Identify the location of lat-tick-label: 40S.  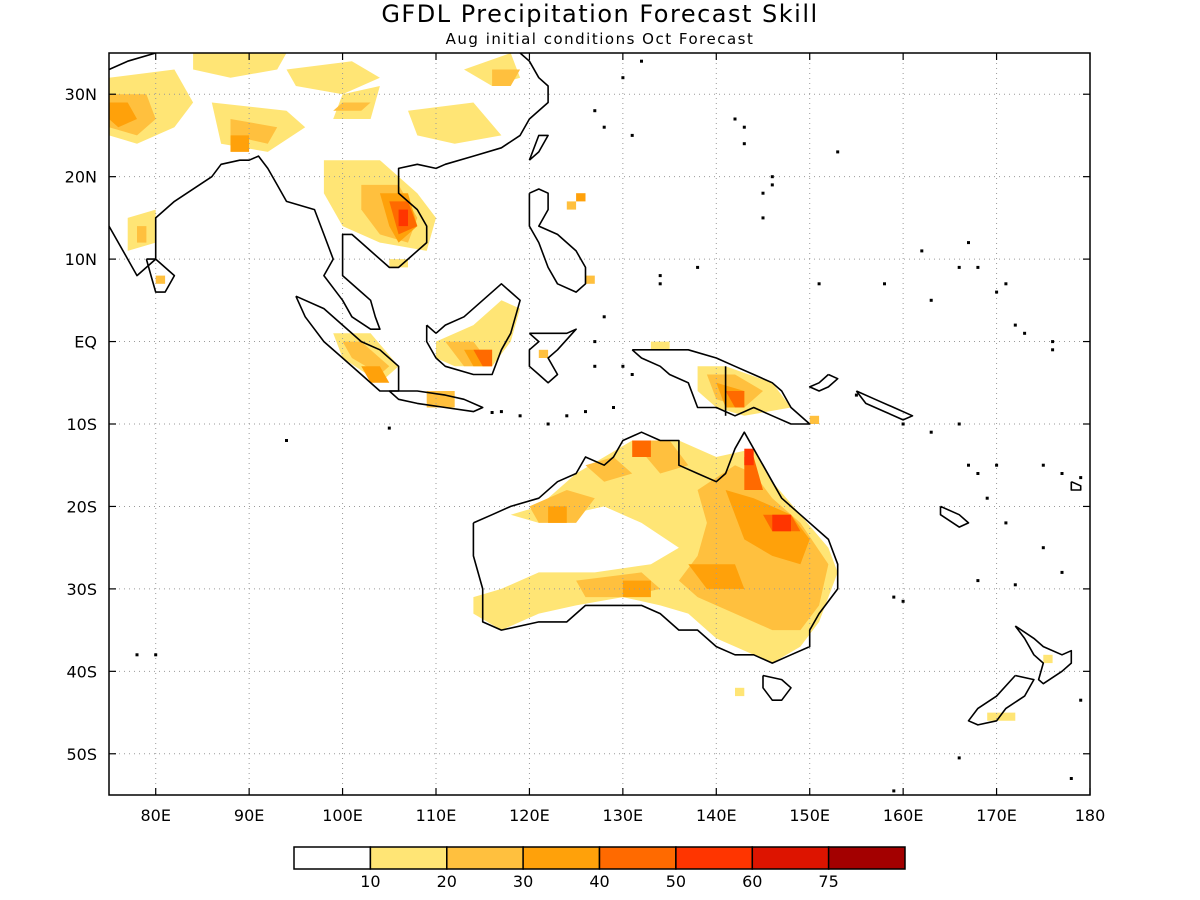
(81, 671).